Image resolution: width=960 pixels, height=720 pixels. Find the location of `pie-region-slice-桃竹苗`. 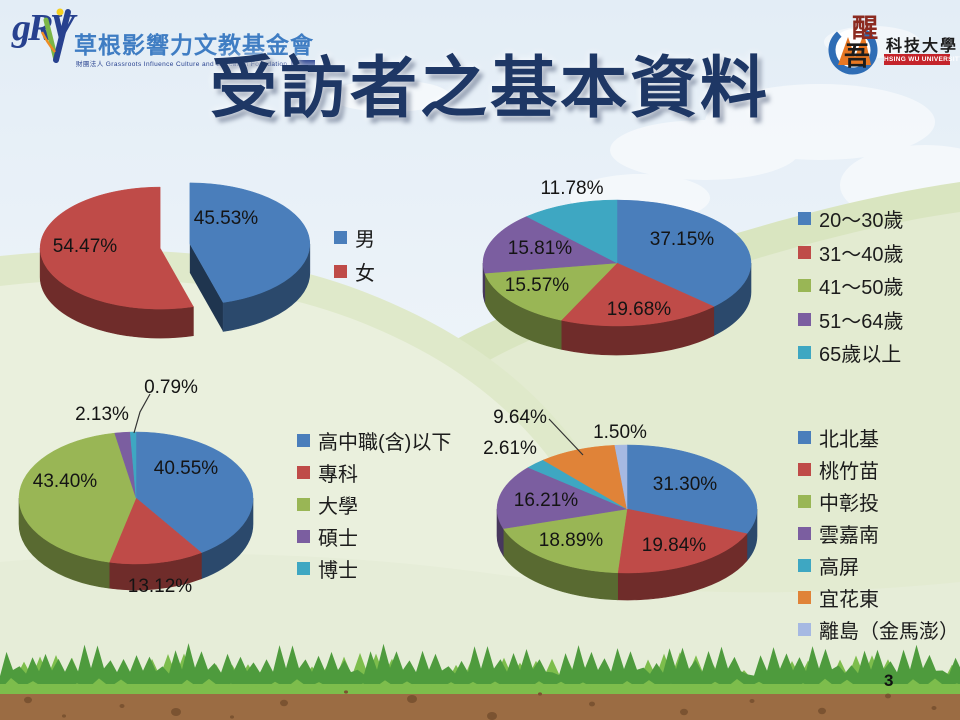

pie-region-slice-桃竹苗 is located at coordinates (682, 541).